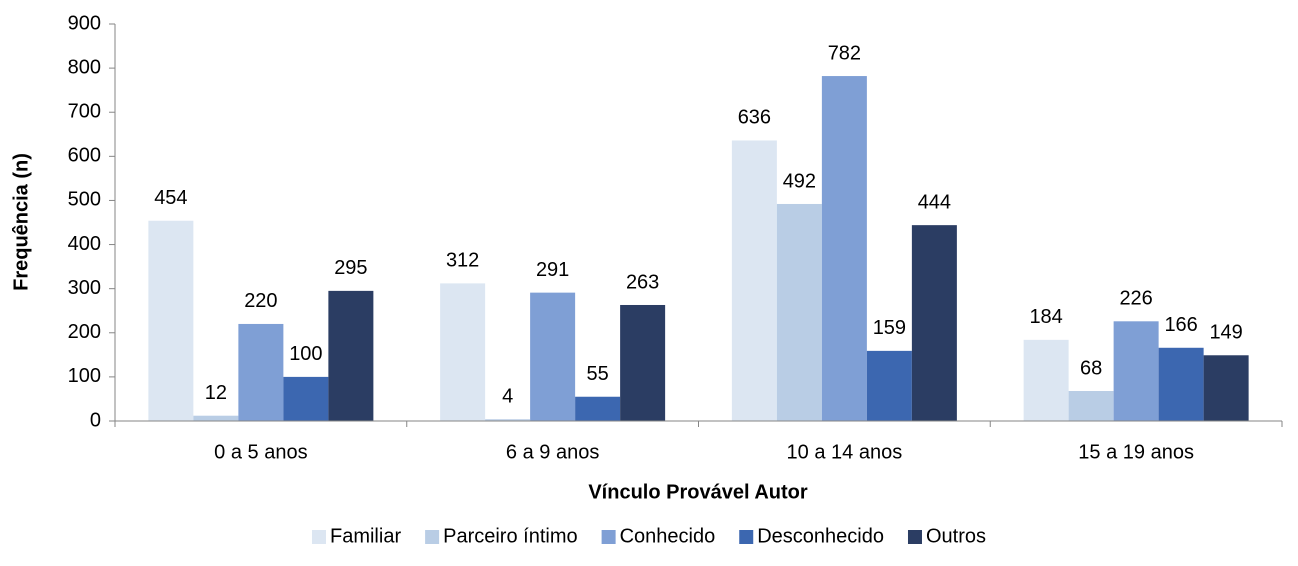  Describe the element at coordinates (1225, 333) in the screenshot. I see `data-label: 149` at that location.